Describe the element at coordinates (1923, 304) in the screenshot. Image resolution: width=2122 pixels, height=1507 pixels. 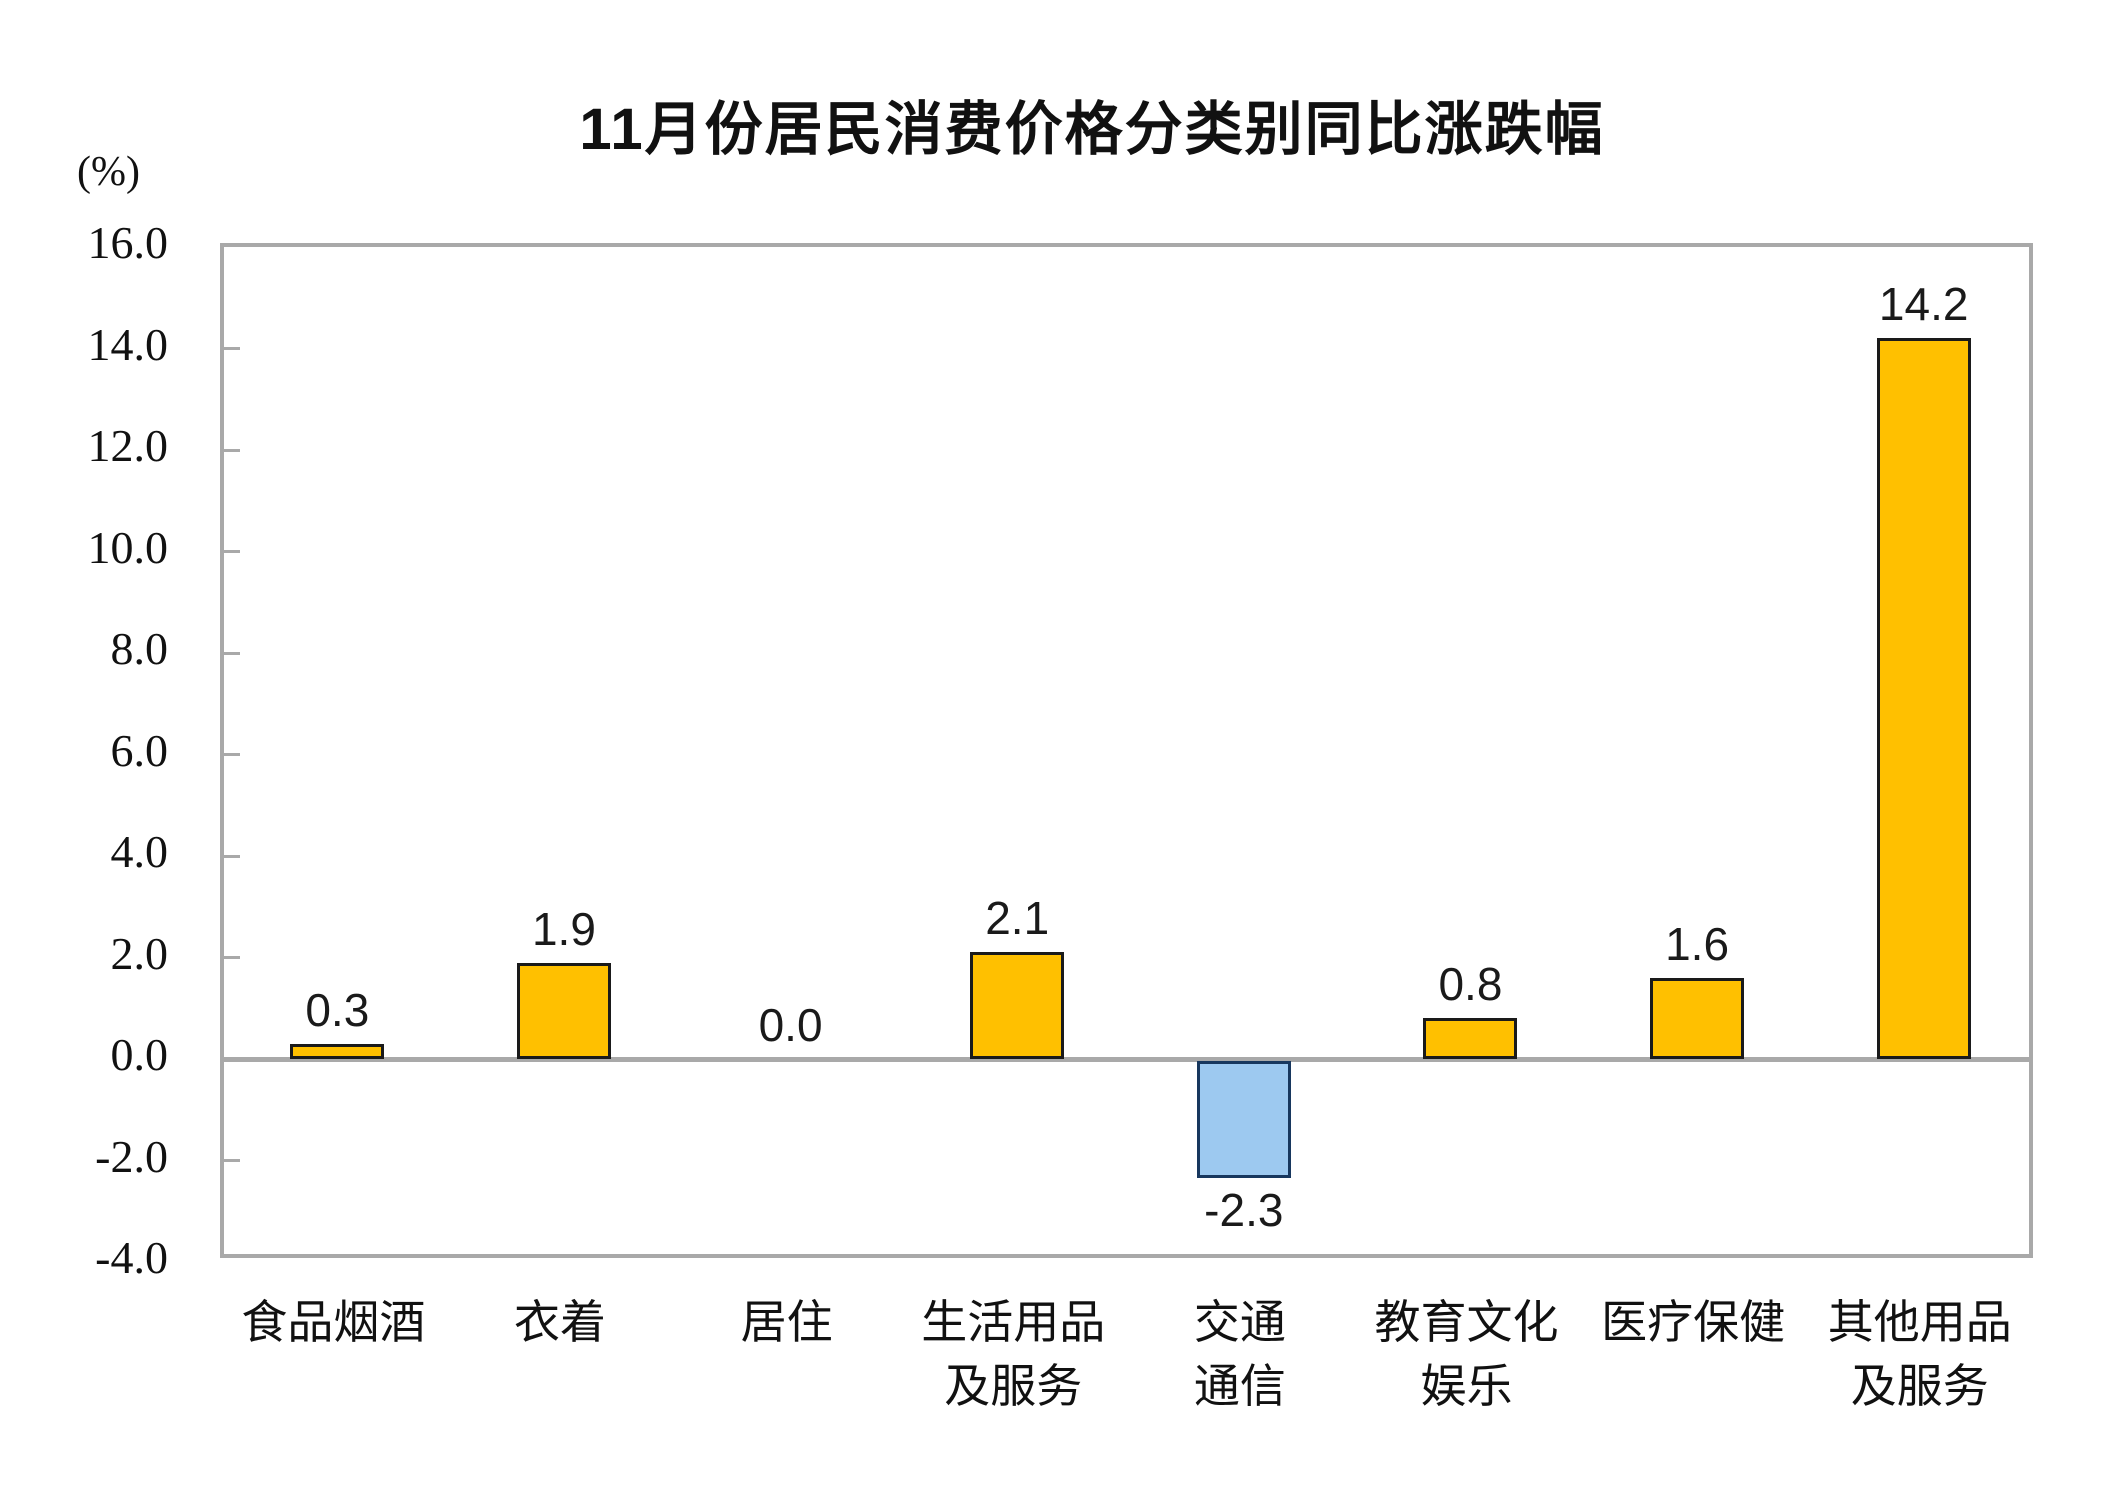
I see `bar-value-label: 14.2` at that location.